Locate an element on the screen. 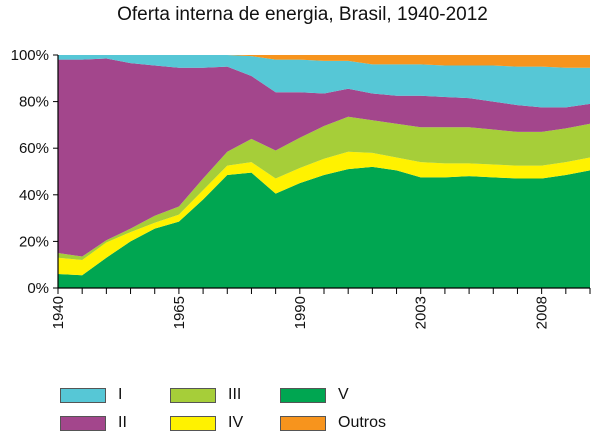 This screenshot has width=605, height=443. legend-label-iv: IV is located at coordinates (236, 422).